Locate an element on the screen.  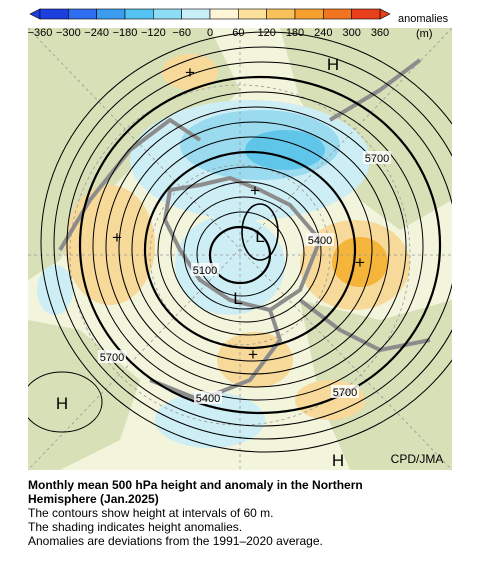
colorbar-tick-label: −120 is located at coordinates (153, 33).